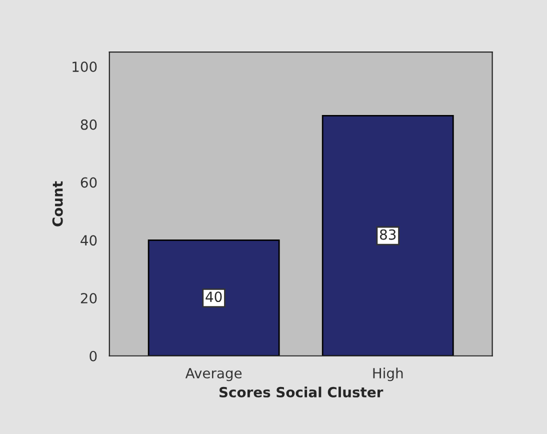  What do you see at coordinates (88, 124) in the screenshot?
I see `y-tick-label: 80` at bounding box center [88, 124].